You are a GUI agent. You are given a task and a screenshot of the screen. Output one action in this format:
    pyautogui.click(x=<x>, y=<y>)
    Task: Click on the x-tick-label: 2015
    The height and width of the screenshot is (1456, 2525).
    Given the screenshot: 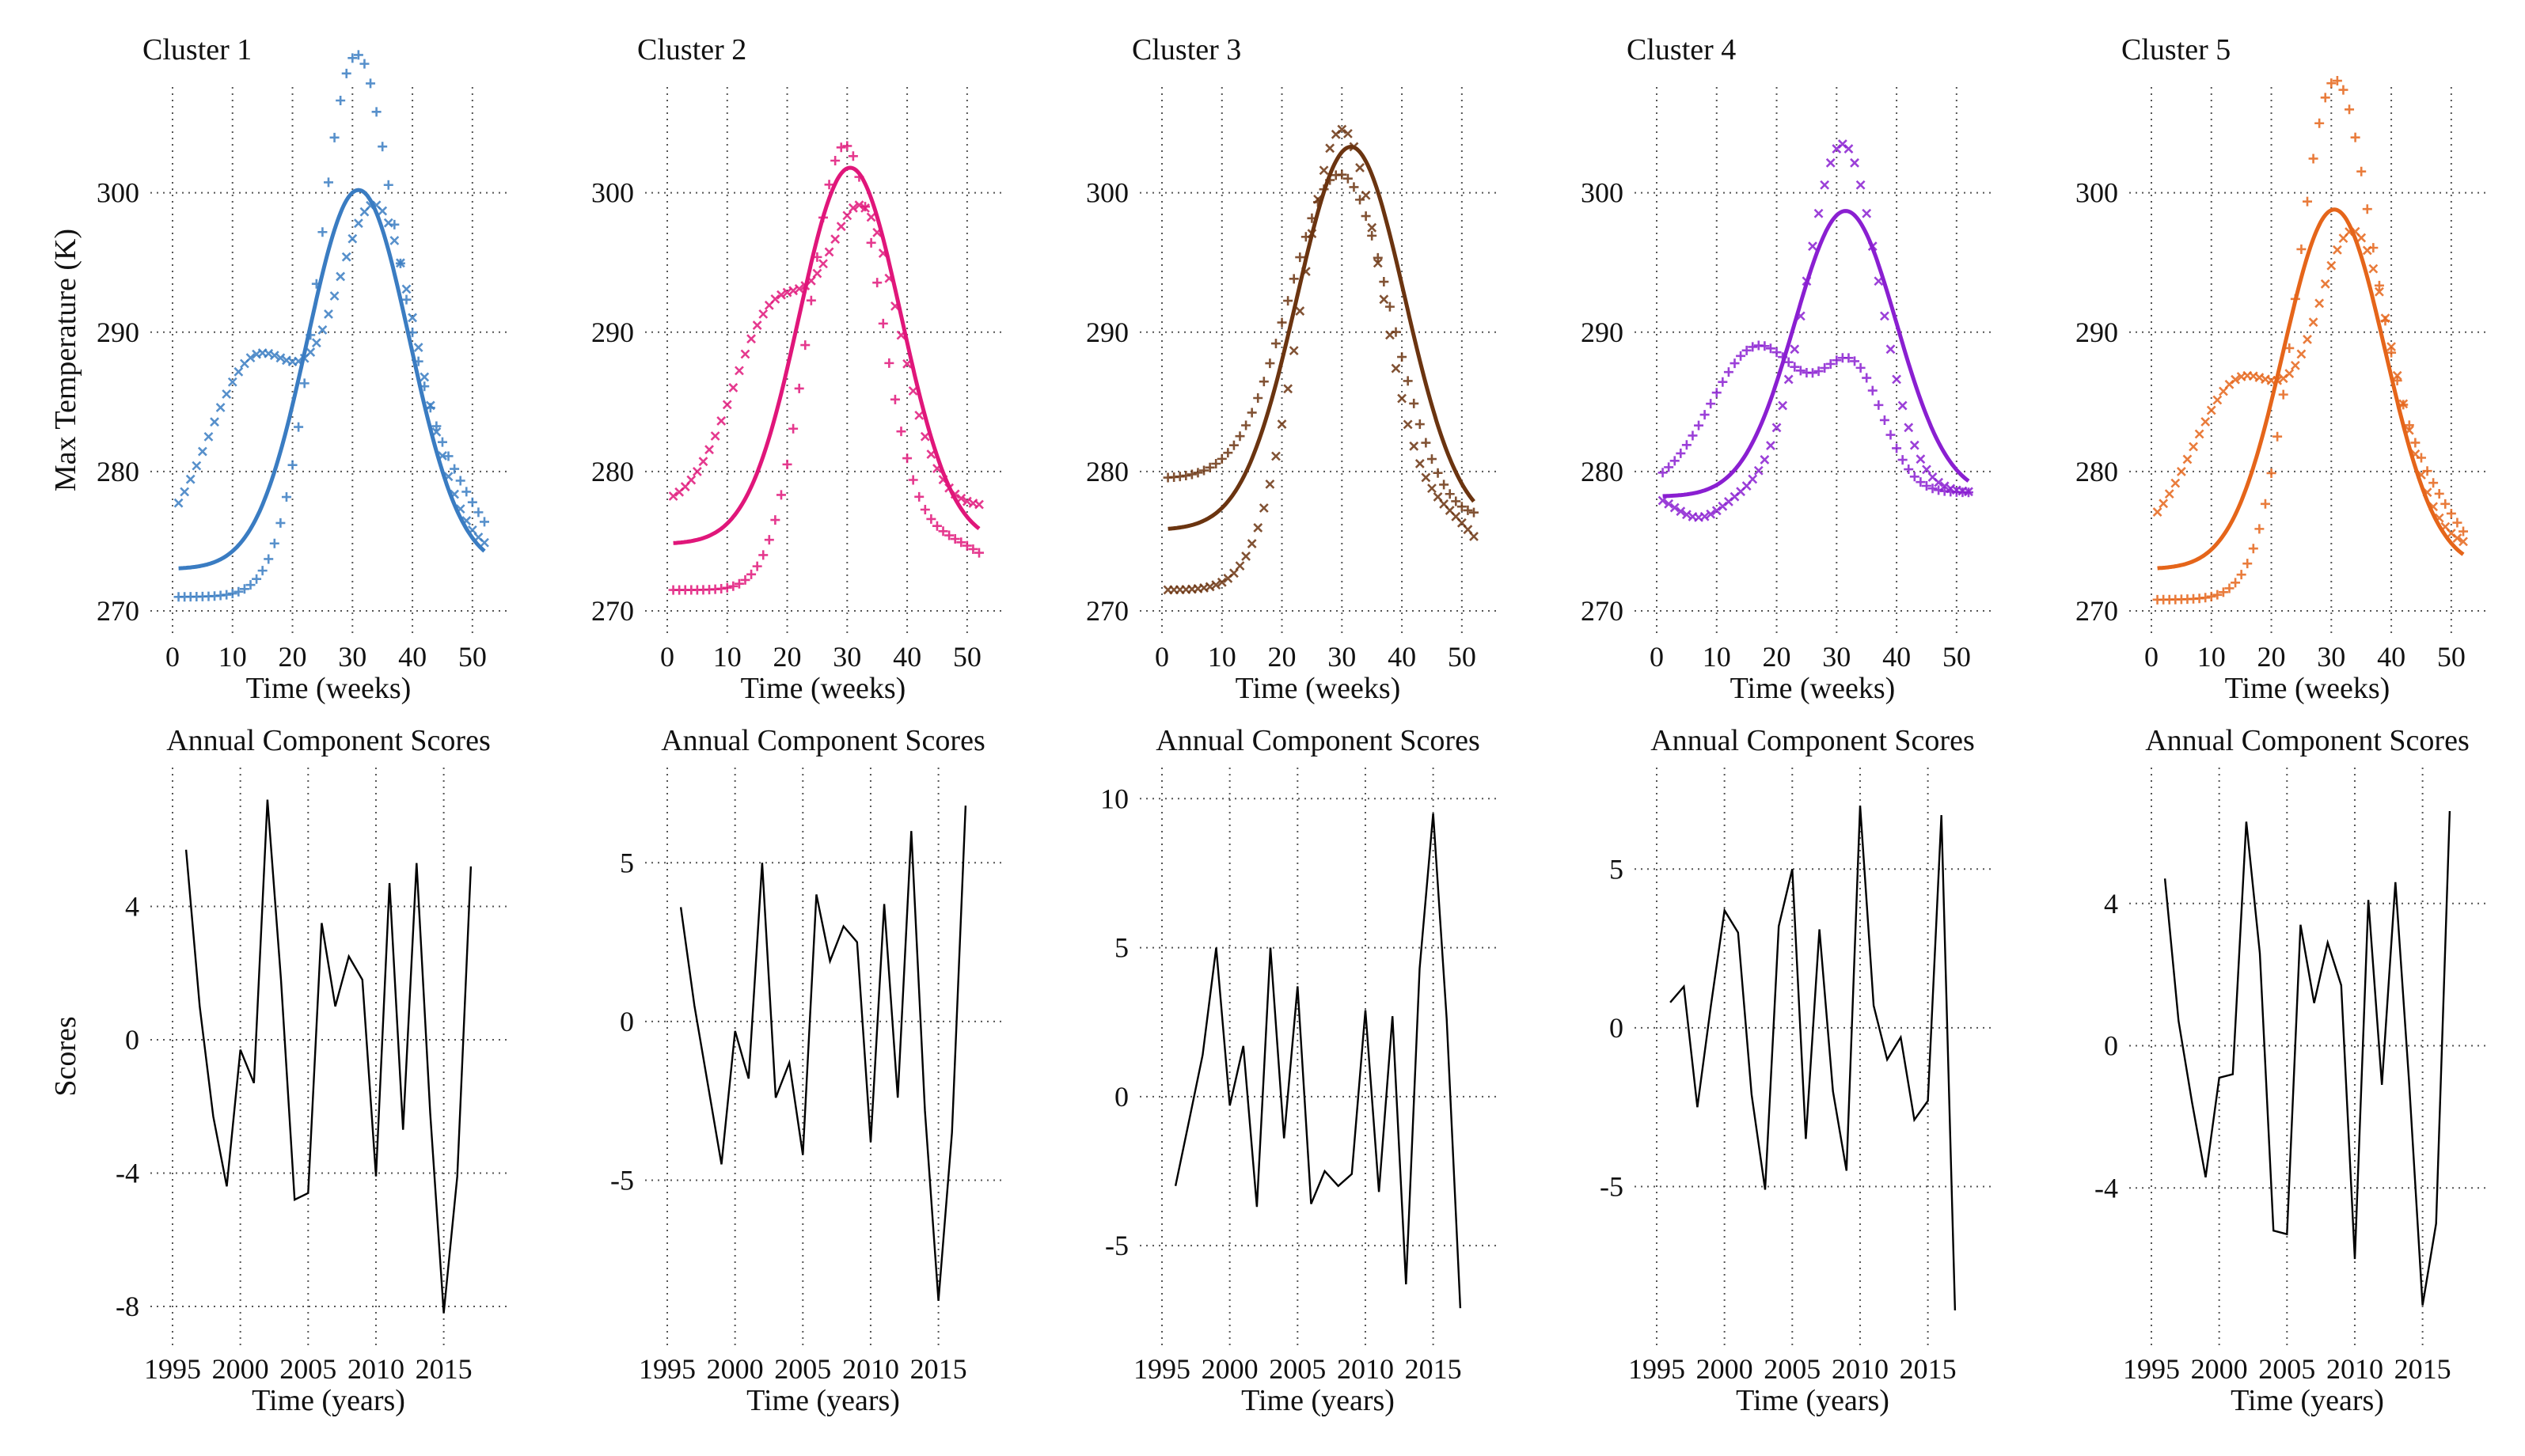 What is the action you would take?
    pyautogui.click(x=938, y=1369)
    